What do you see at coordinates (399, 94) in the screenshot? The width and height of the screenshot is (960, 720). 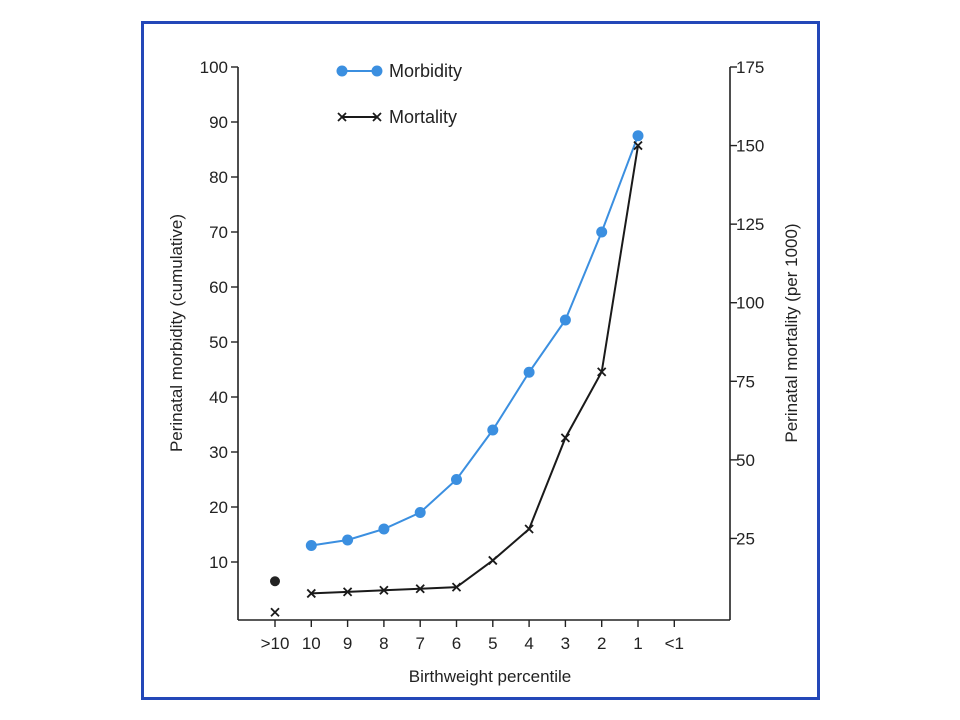 I see `legend: Morbidity Mortality` at bounding box center [399, 94].